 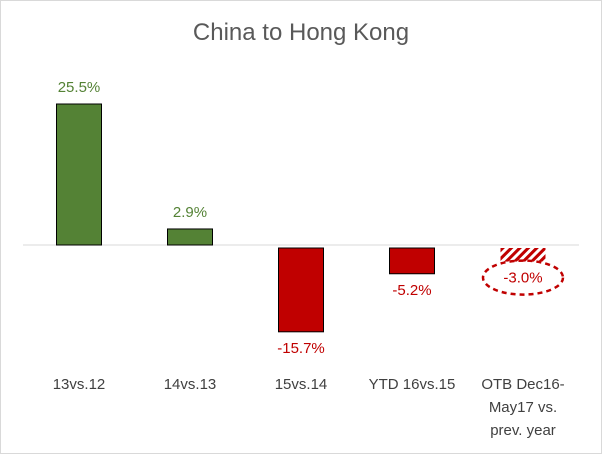 I want to click on category-label-1: 14vs.13, so click(x=190, y=384).